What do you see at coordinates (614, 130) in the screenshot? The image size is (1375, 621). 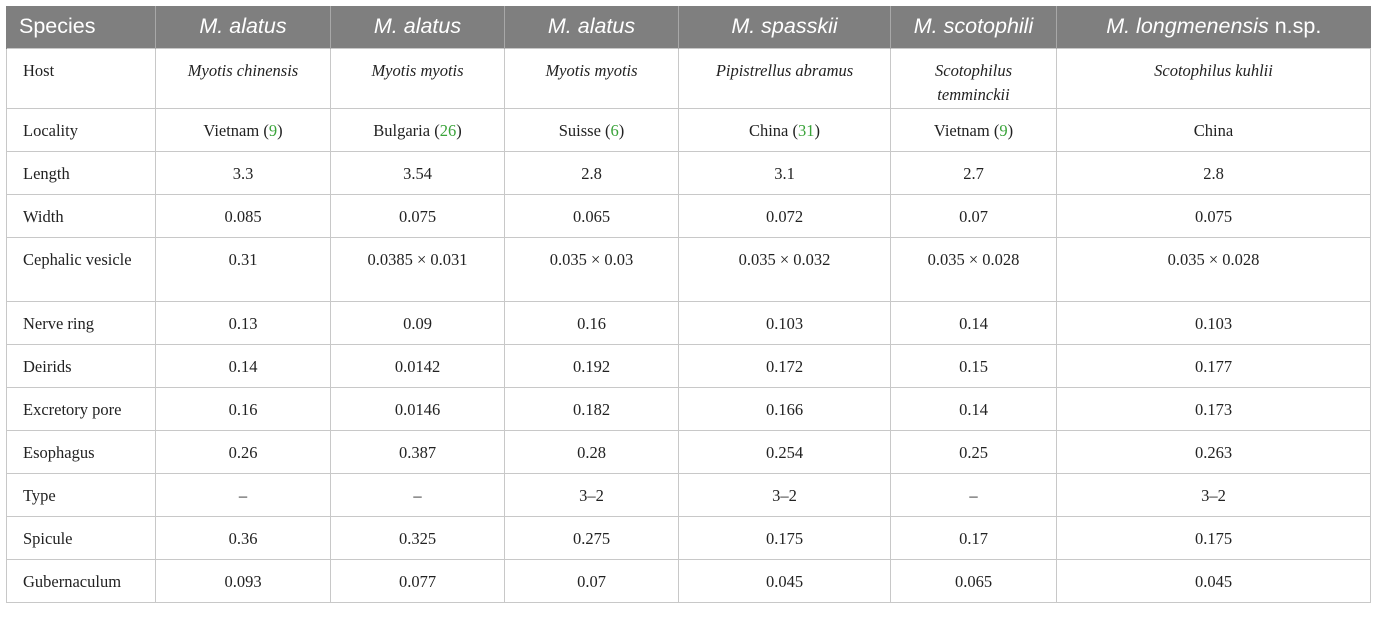 I see `reference-link: 6` at bounding box center [614, 130].